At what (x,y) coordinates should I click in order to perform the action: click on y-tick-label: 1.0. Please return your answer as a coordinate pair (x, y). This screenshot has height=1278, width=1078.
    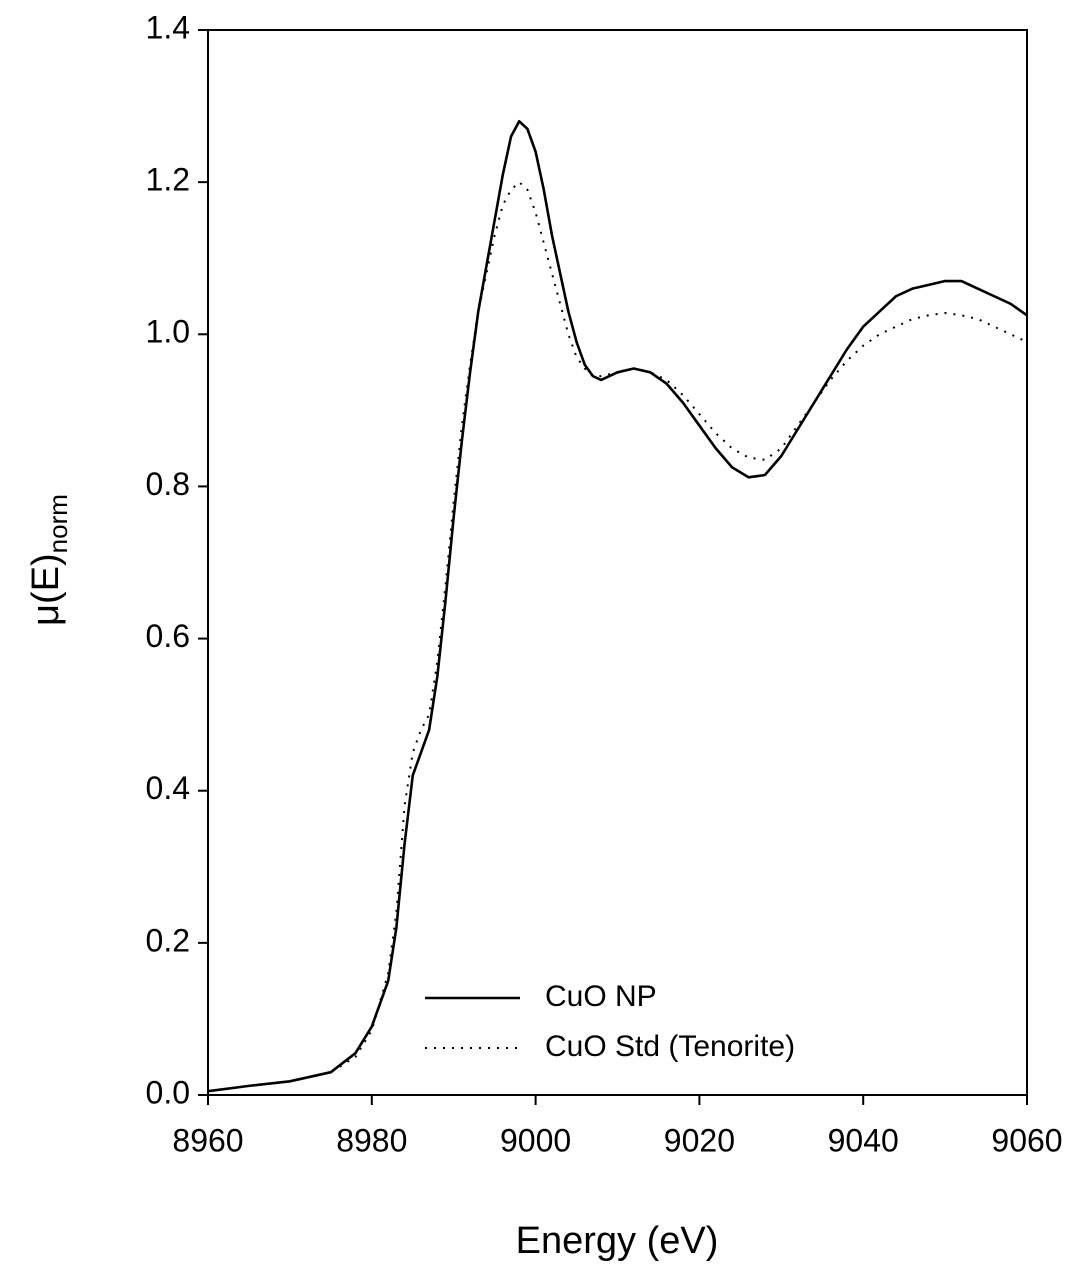
    Looking at the image, I should click on (168, 332).